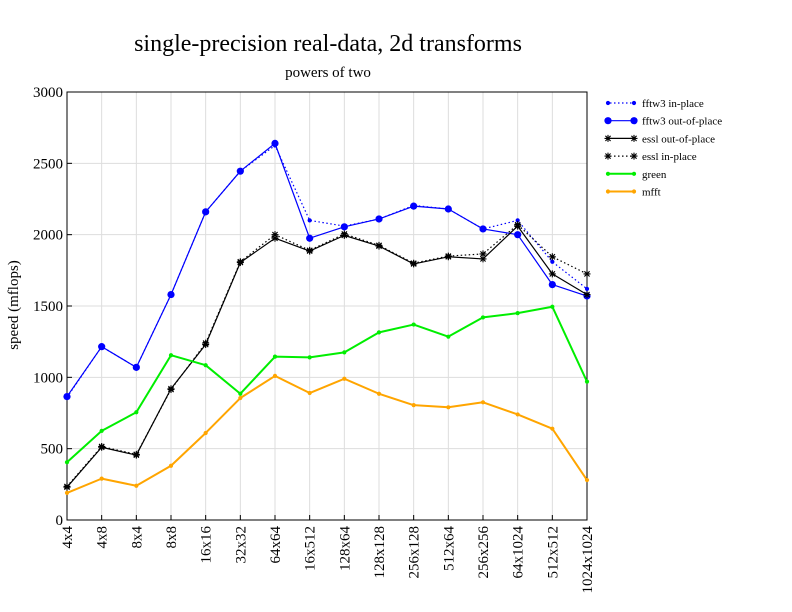 Image resolution: width=792 pixels, height=612 pixels. What do you see at coordinates (678, 139) in the screenshot?
I see `legend-label: essl out-of-place` at bounding box center [678, 139].